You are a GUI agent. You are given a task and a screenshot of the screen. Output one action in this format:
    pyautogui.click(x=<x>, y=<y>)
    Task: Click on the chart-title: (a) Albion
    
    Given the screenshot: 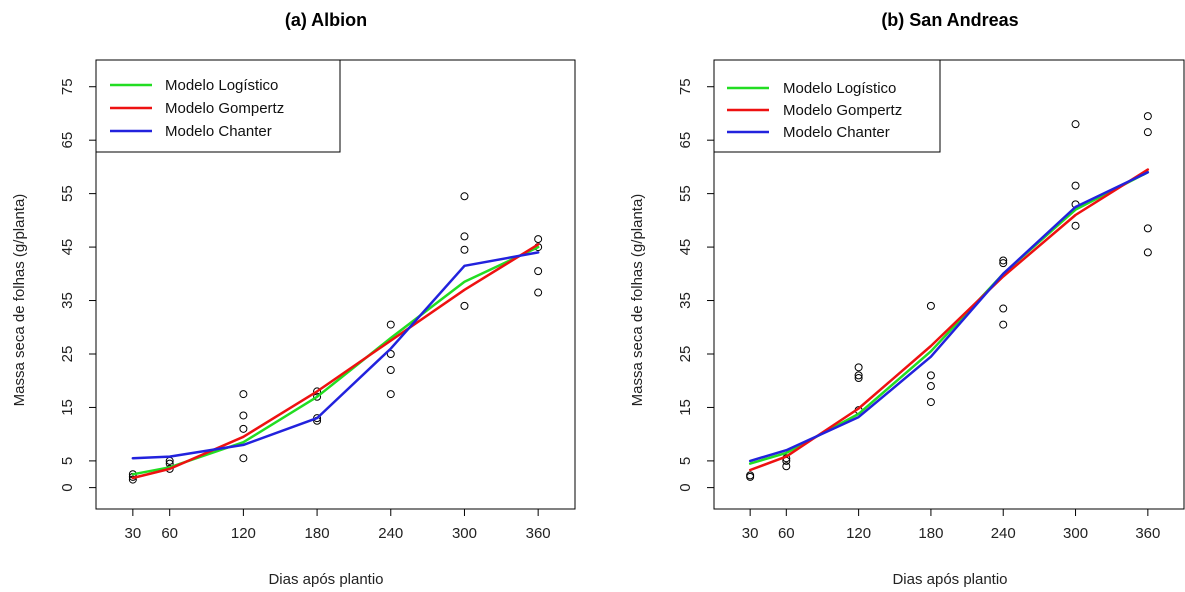 What is the action you would take?
    pyautogui.click(x=326, y=20)
    